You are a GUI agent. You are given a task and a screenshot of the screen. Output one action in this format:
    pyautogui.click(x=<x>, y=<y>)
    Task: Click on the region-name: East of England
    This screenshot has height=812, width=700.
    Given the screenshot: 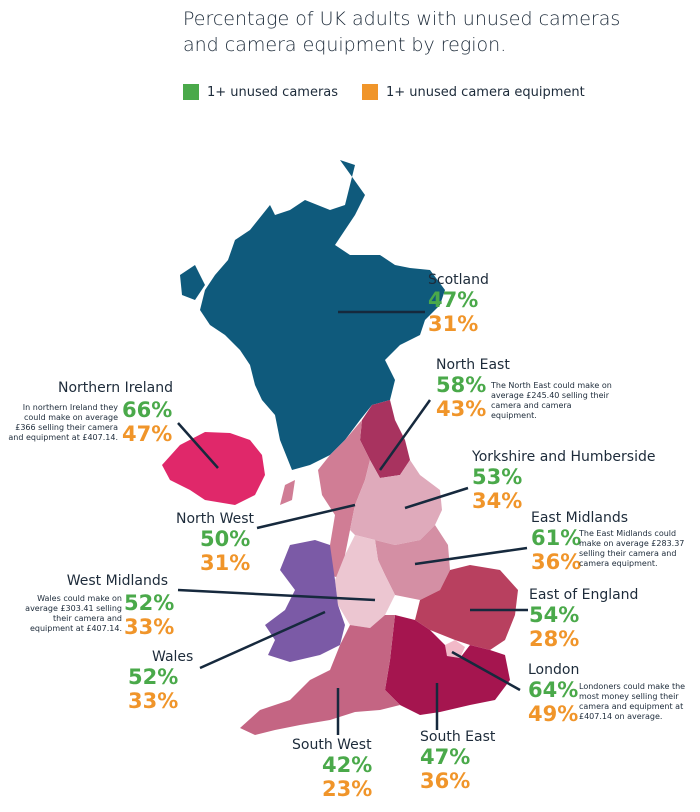 What is the action you would take?
    pyautogui.click(x=584, y=595)
    